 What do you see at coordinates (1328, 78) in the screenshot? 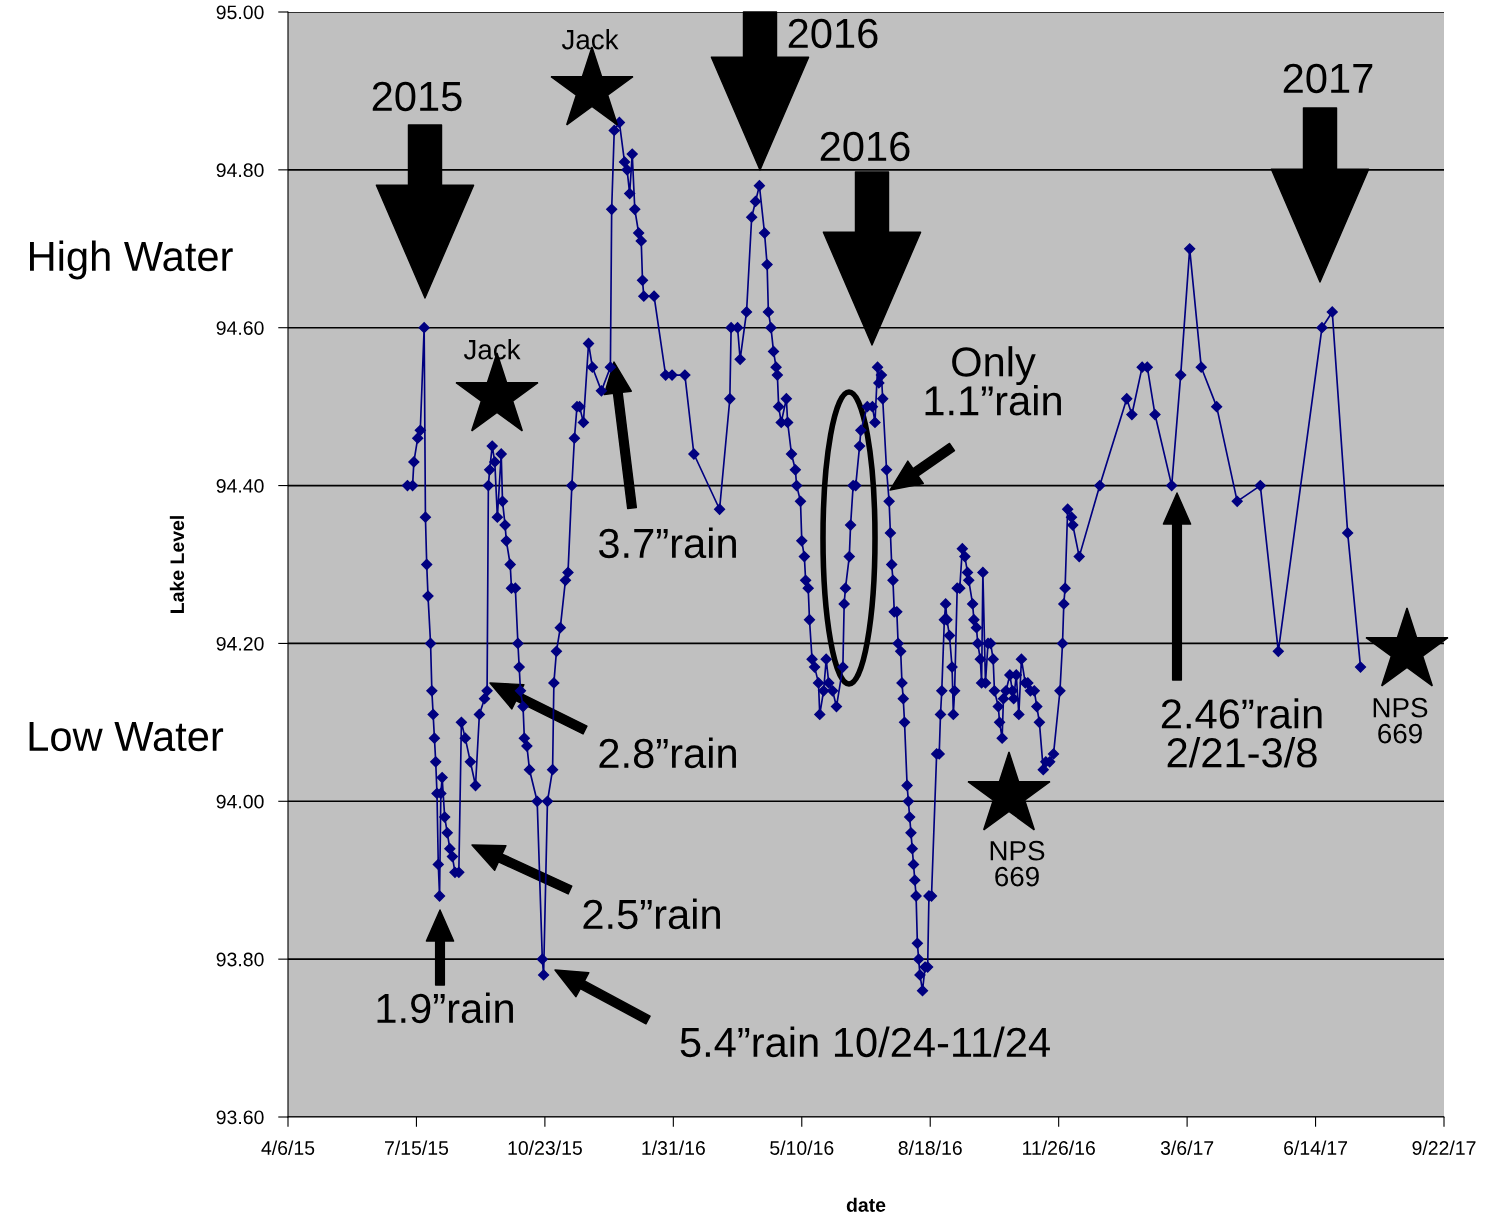
I see `annotation: 2017` at bounding box center [1328, 78].